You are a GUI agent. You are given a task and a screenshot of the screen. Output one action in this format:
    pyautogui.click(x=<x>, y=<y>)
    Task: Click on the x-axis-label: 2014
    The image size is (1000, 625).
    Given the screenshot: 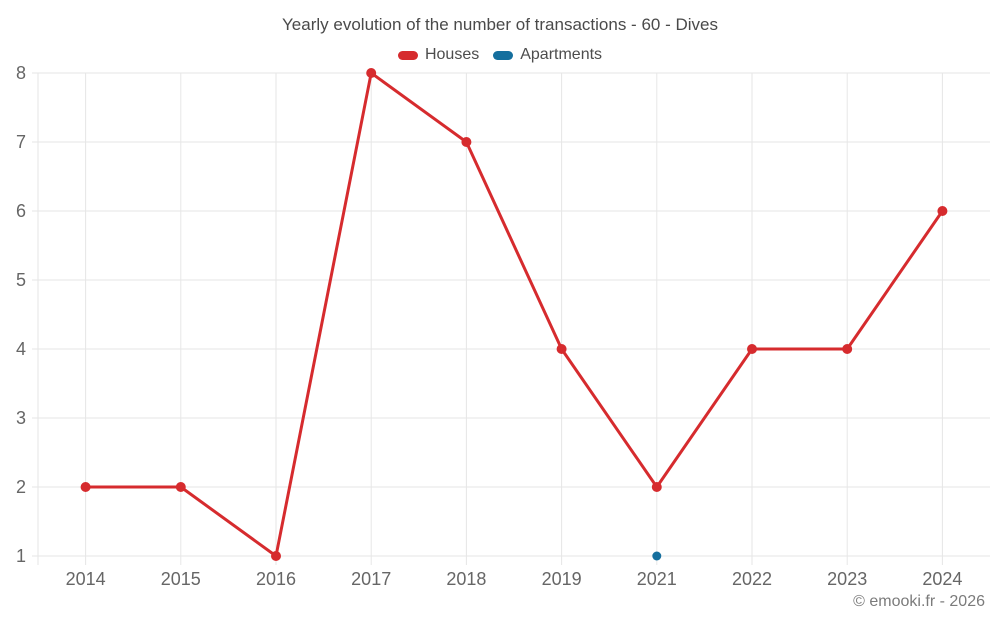 What is the action you would take?
    pyautogui.click(x=86, y=579)
    